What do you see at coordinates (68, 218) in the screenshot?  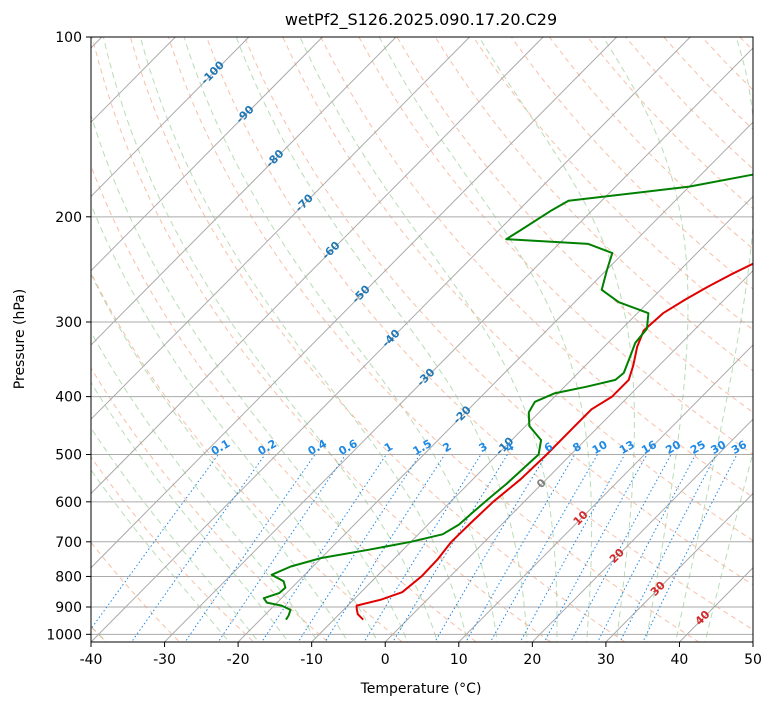 I see `y-tick-label: 200` at bounding box center [68, 218].